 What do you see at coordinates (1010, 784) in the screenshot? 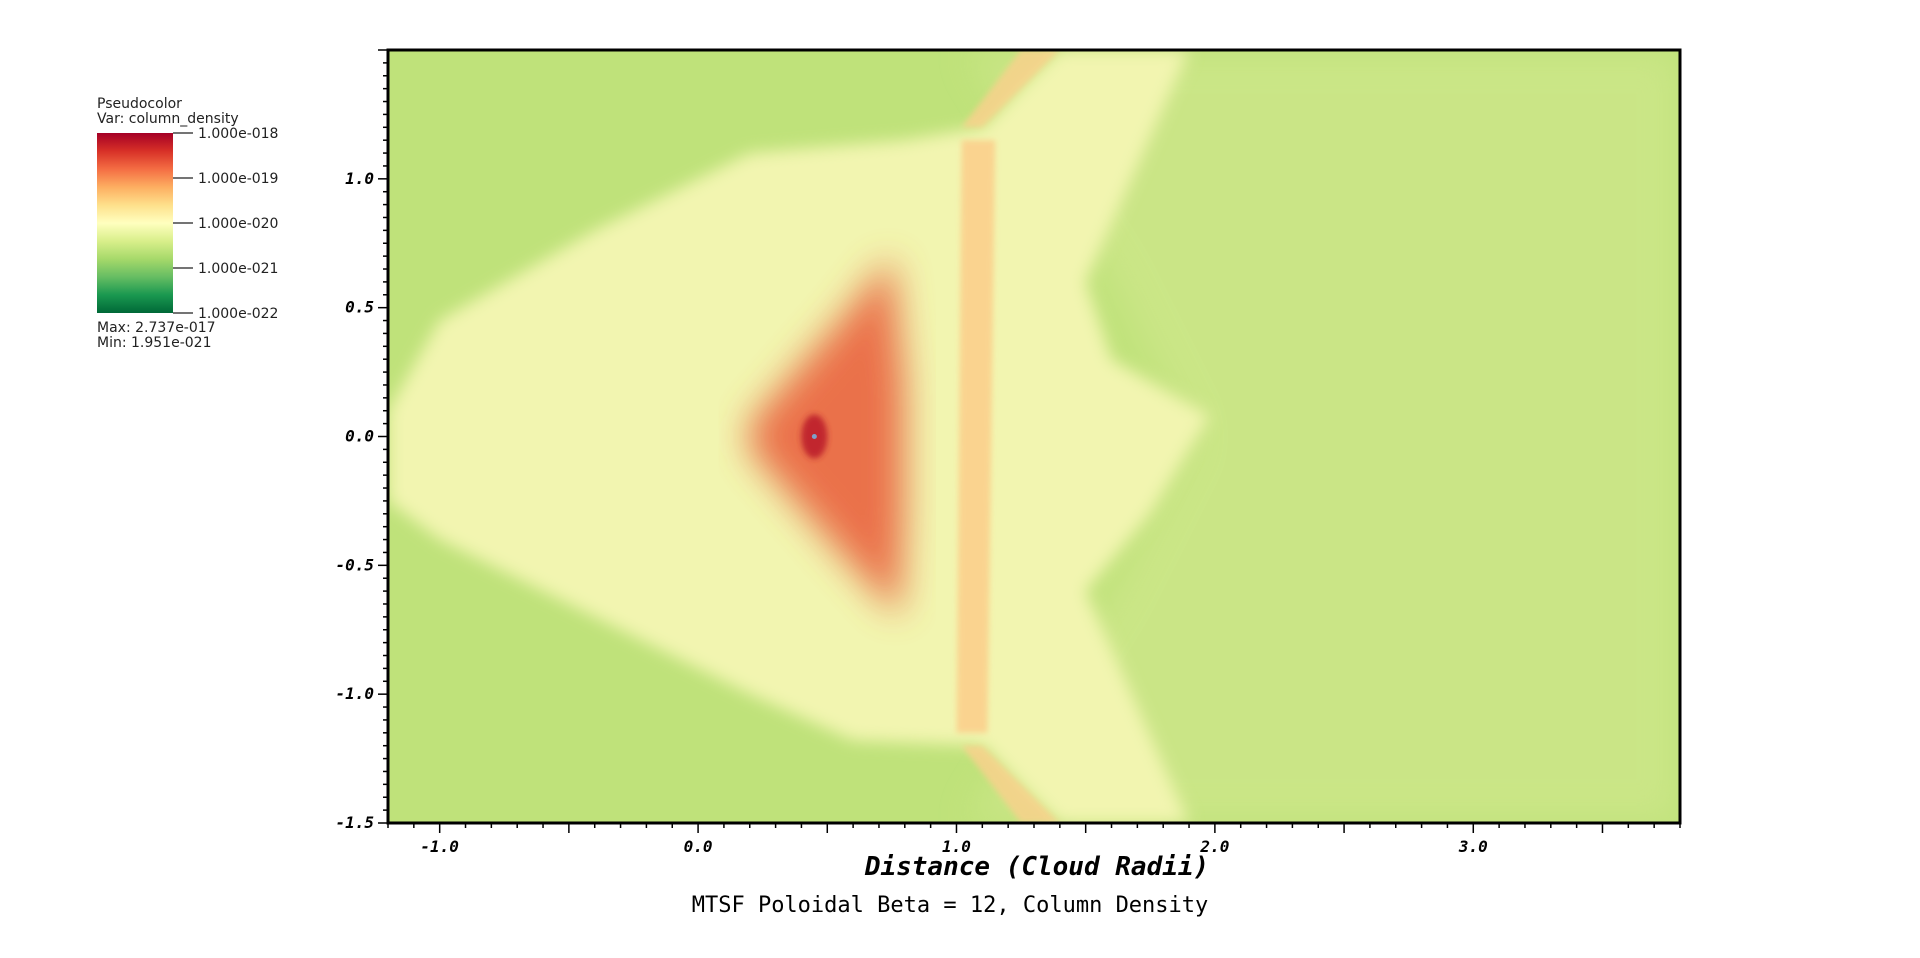
I see `shock-lower-arm` at bounding box center [1010, 784].